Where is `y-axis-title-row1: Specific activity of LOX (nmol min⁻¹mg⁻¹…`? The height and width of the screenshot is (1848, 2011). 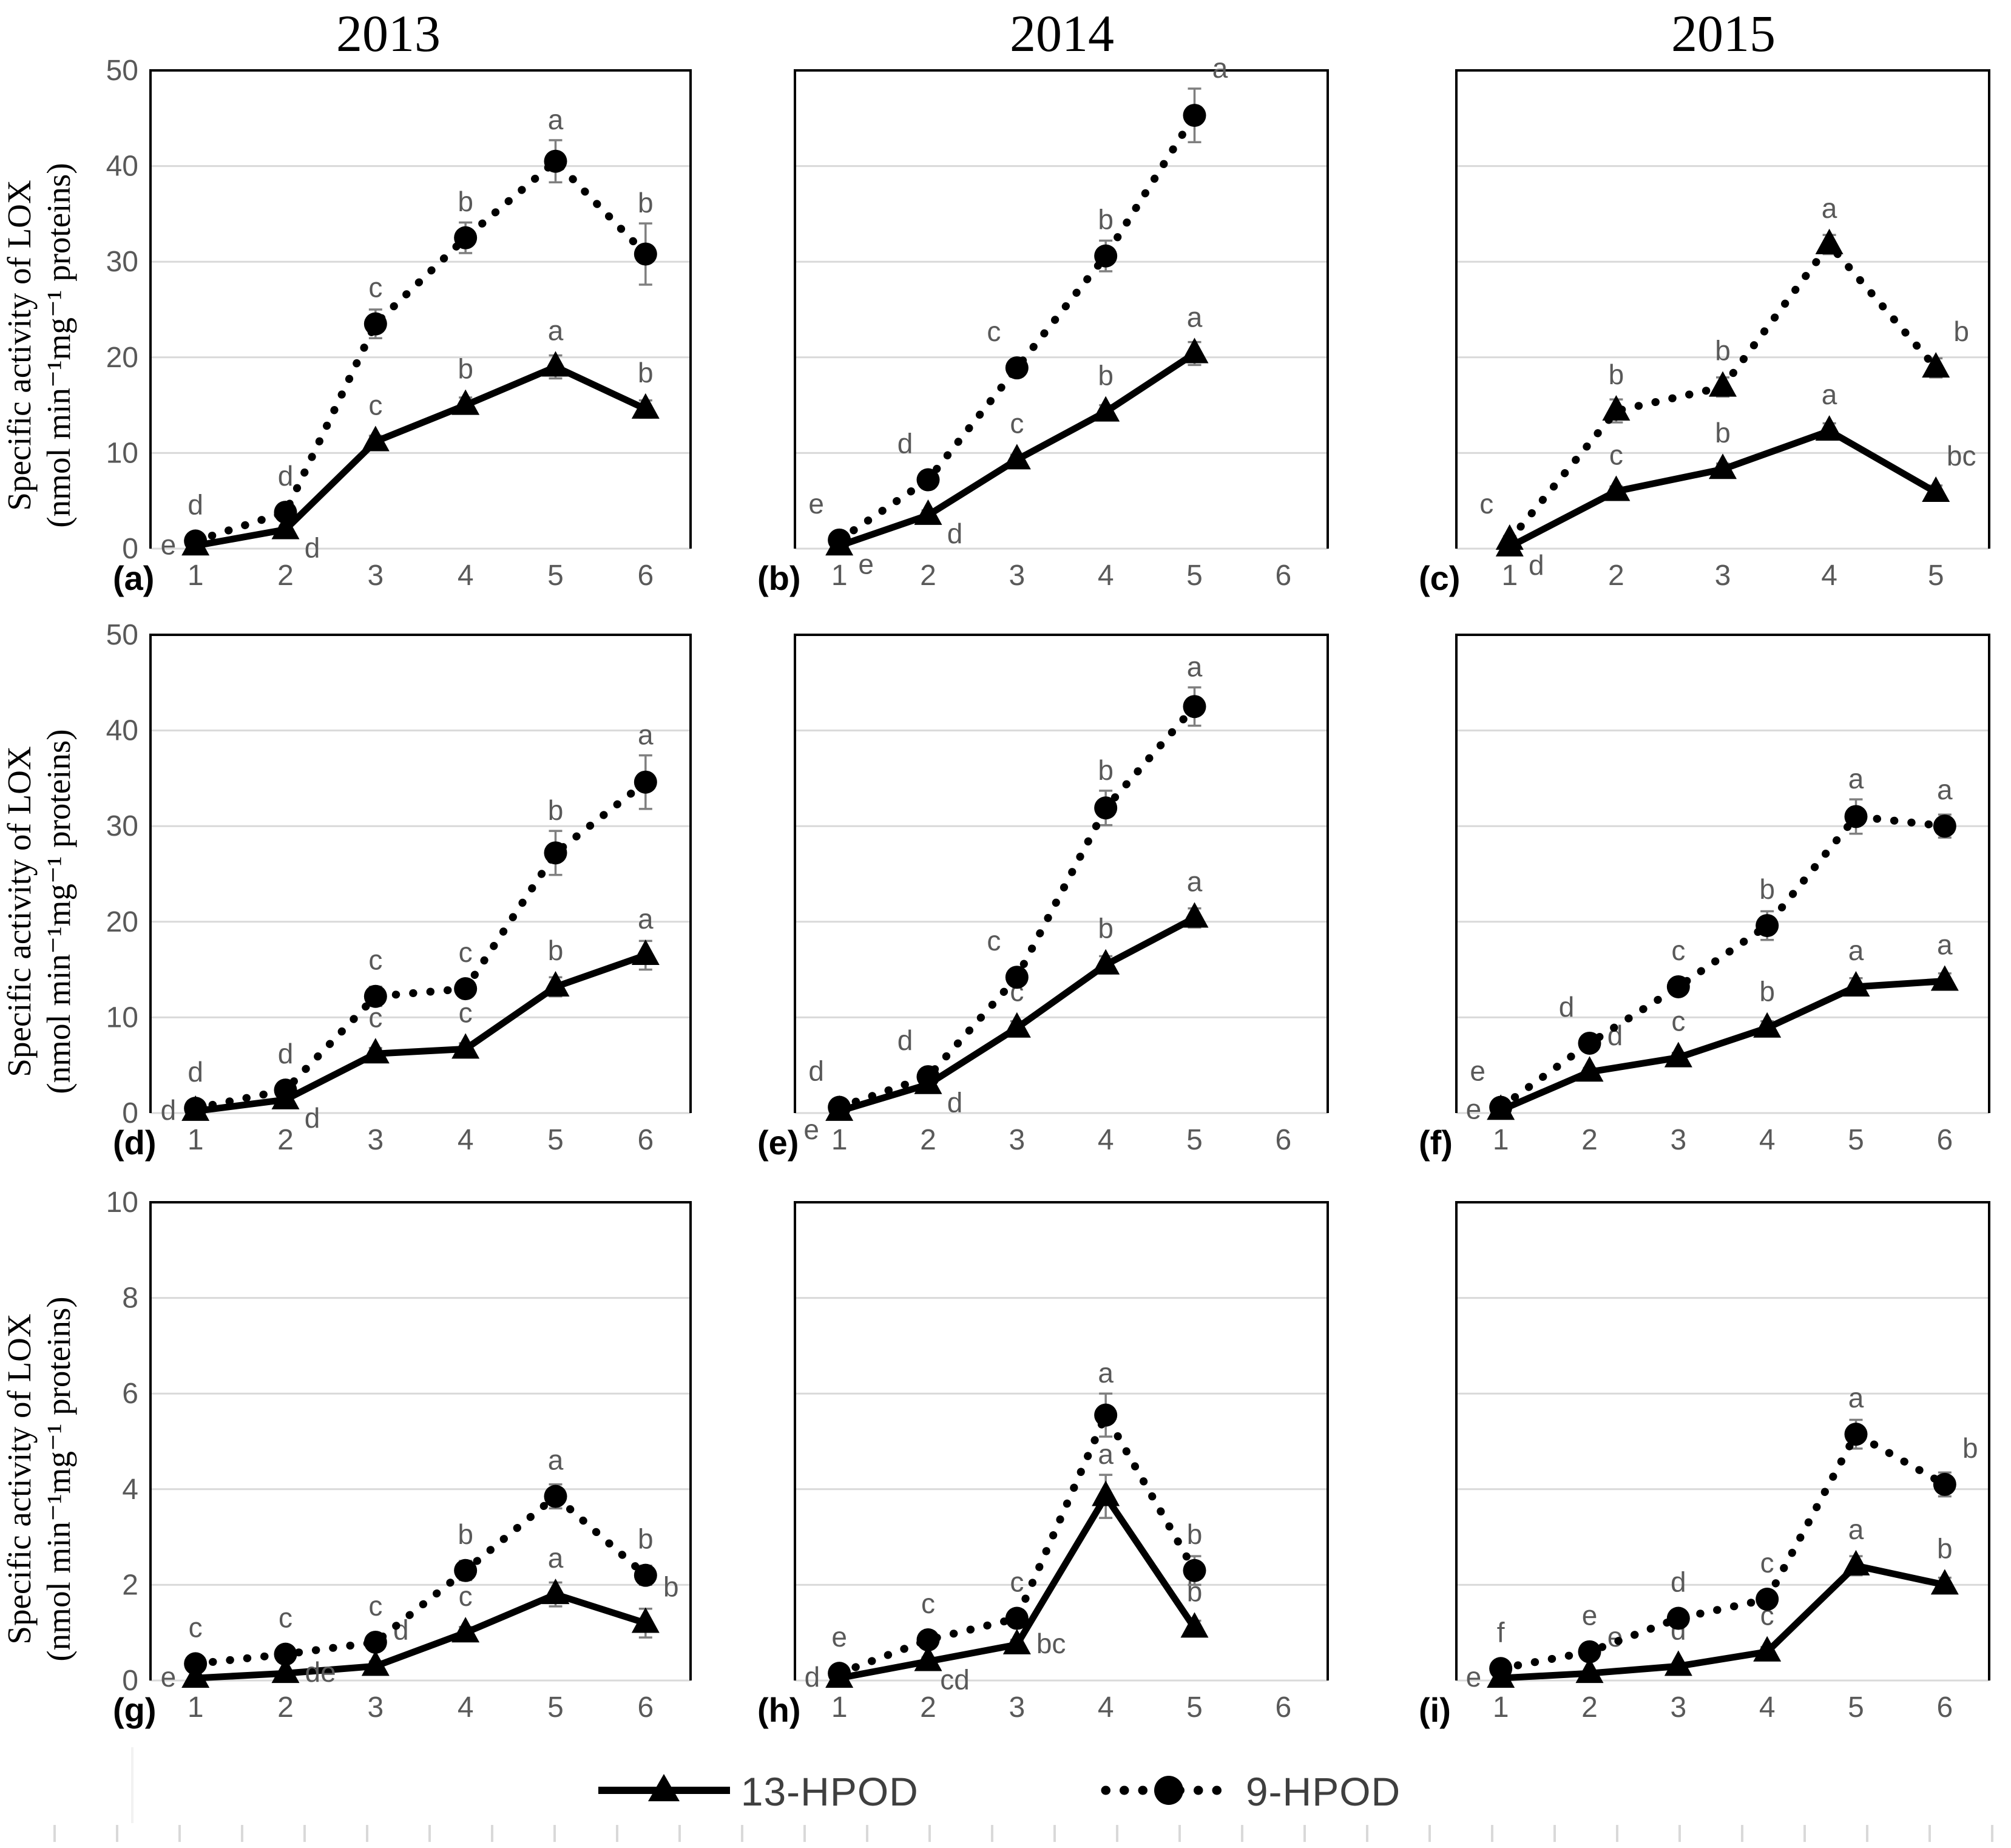
y-axis-title-row1: Specific activity of LOX (nmol min⁻¹mg⁻¹… is located at coordinates (39, 345).